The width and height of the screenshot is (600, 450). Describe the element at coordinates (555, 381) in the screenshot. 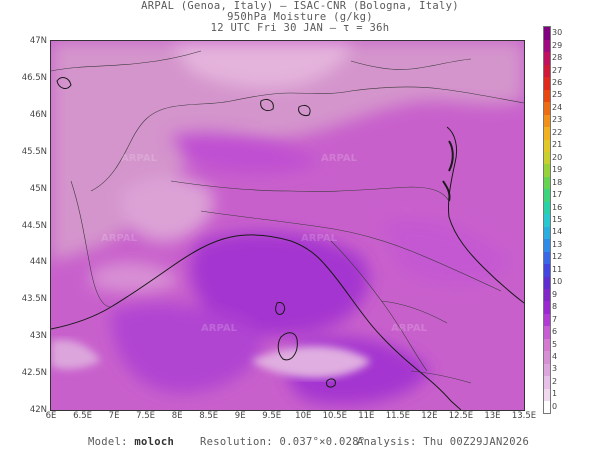

I see `colorbar-label: 2` at that location.